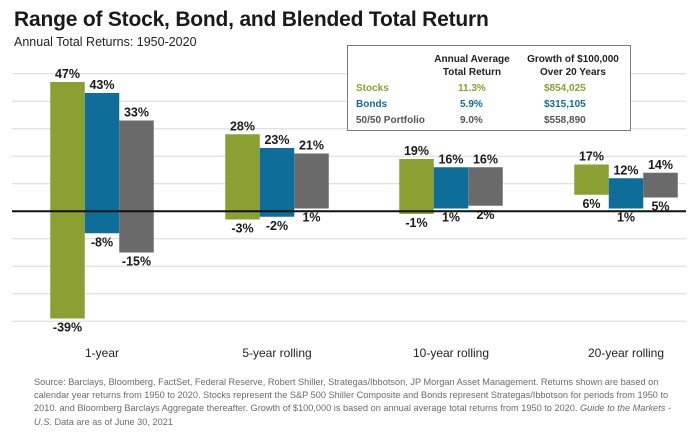  I want to click on legend-name: Bonds, so click(372, 104).